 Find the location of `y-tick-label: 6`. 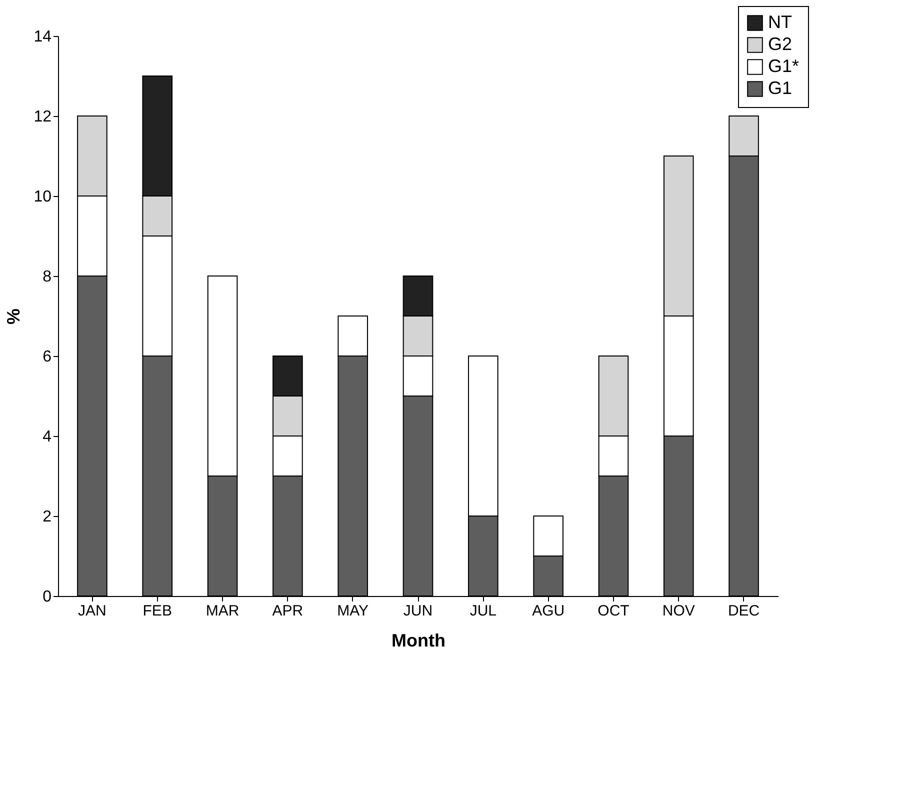

y-tick-label: 6 is located at coordinates (47, 357).